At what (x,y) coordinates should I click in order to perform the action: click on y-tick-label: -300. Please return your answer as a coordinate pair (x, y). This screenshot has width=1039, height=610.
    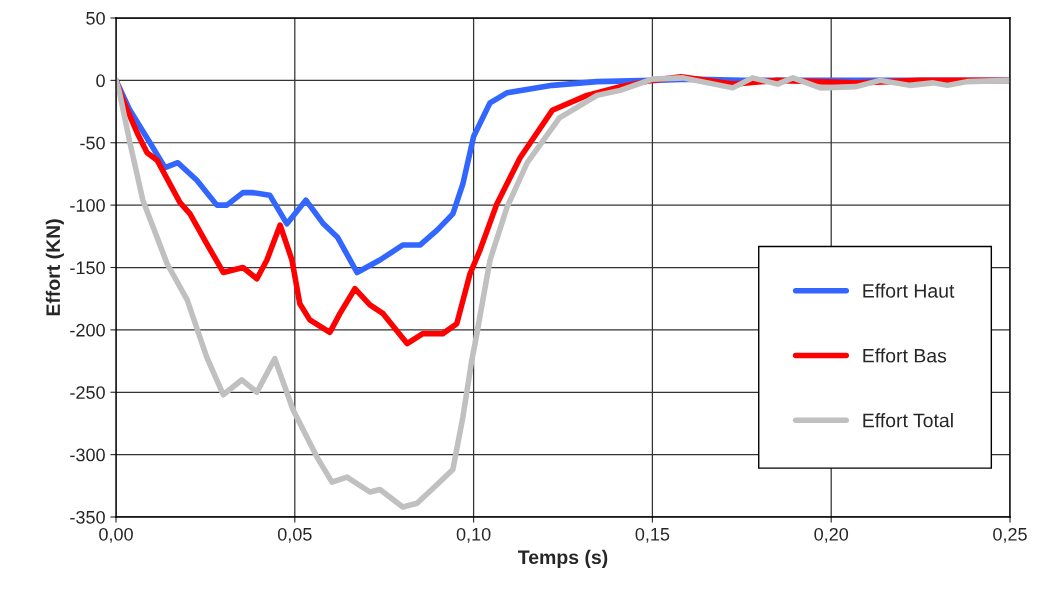
    Looking at the image, I should click on (87, 455).